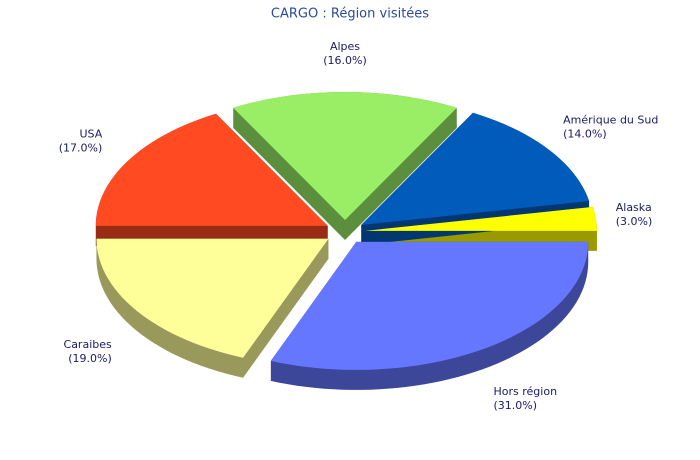  I want to click on slice-value-label: (14.0%), so click(585, 133).